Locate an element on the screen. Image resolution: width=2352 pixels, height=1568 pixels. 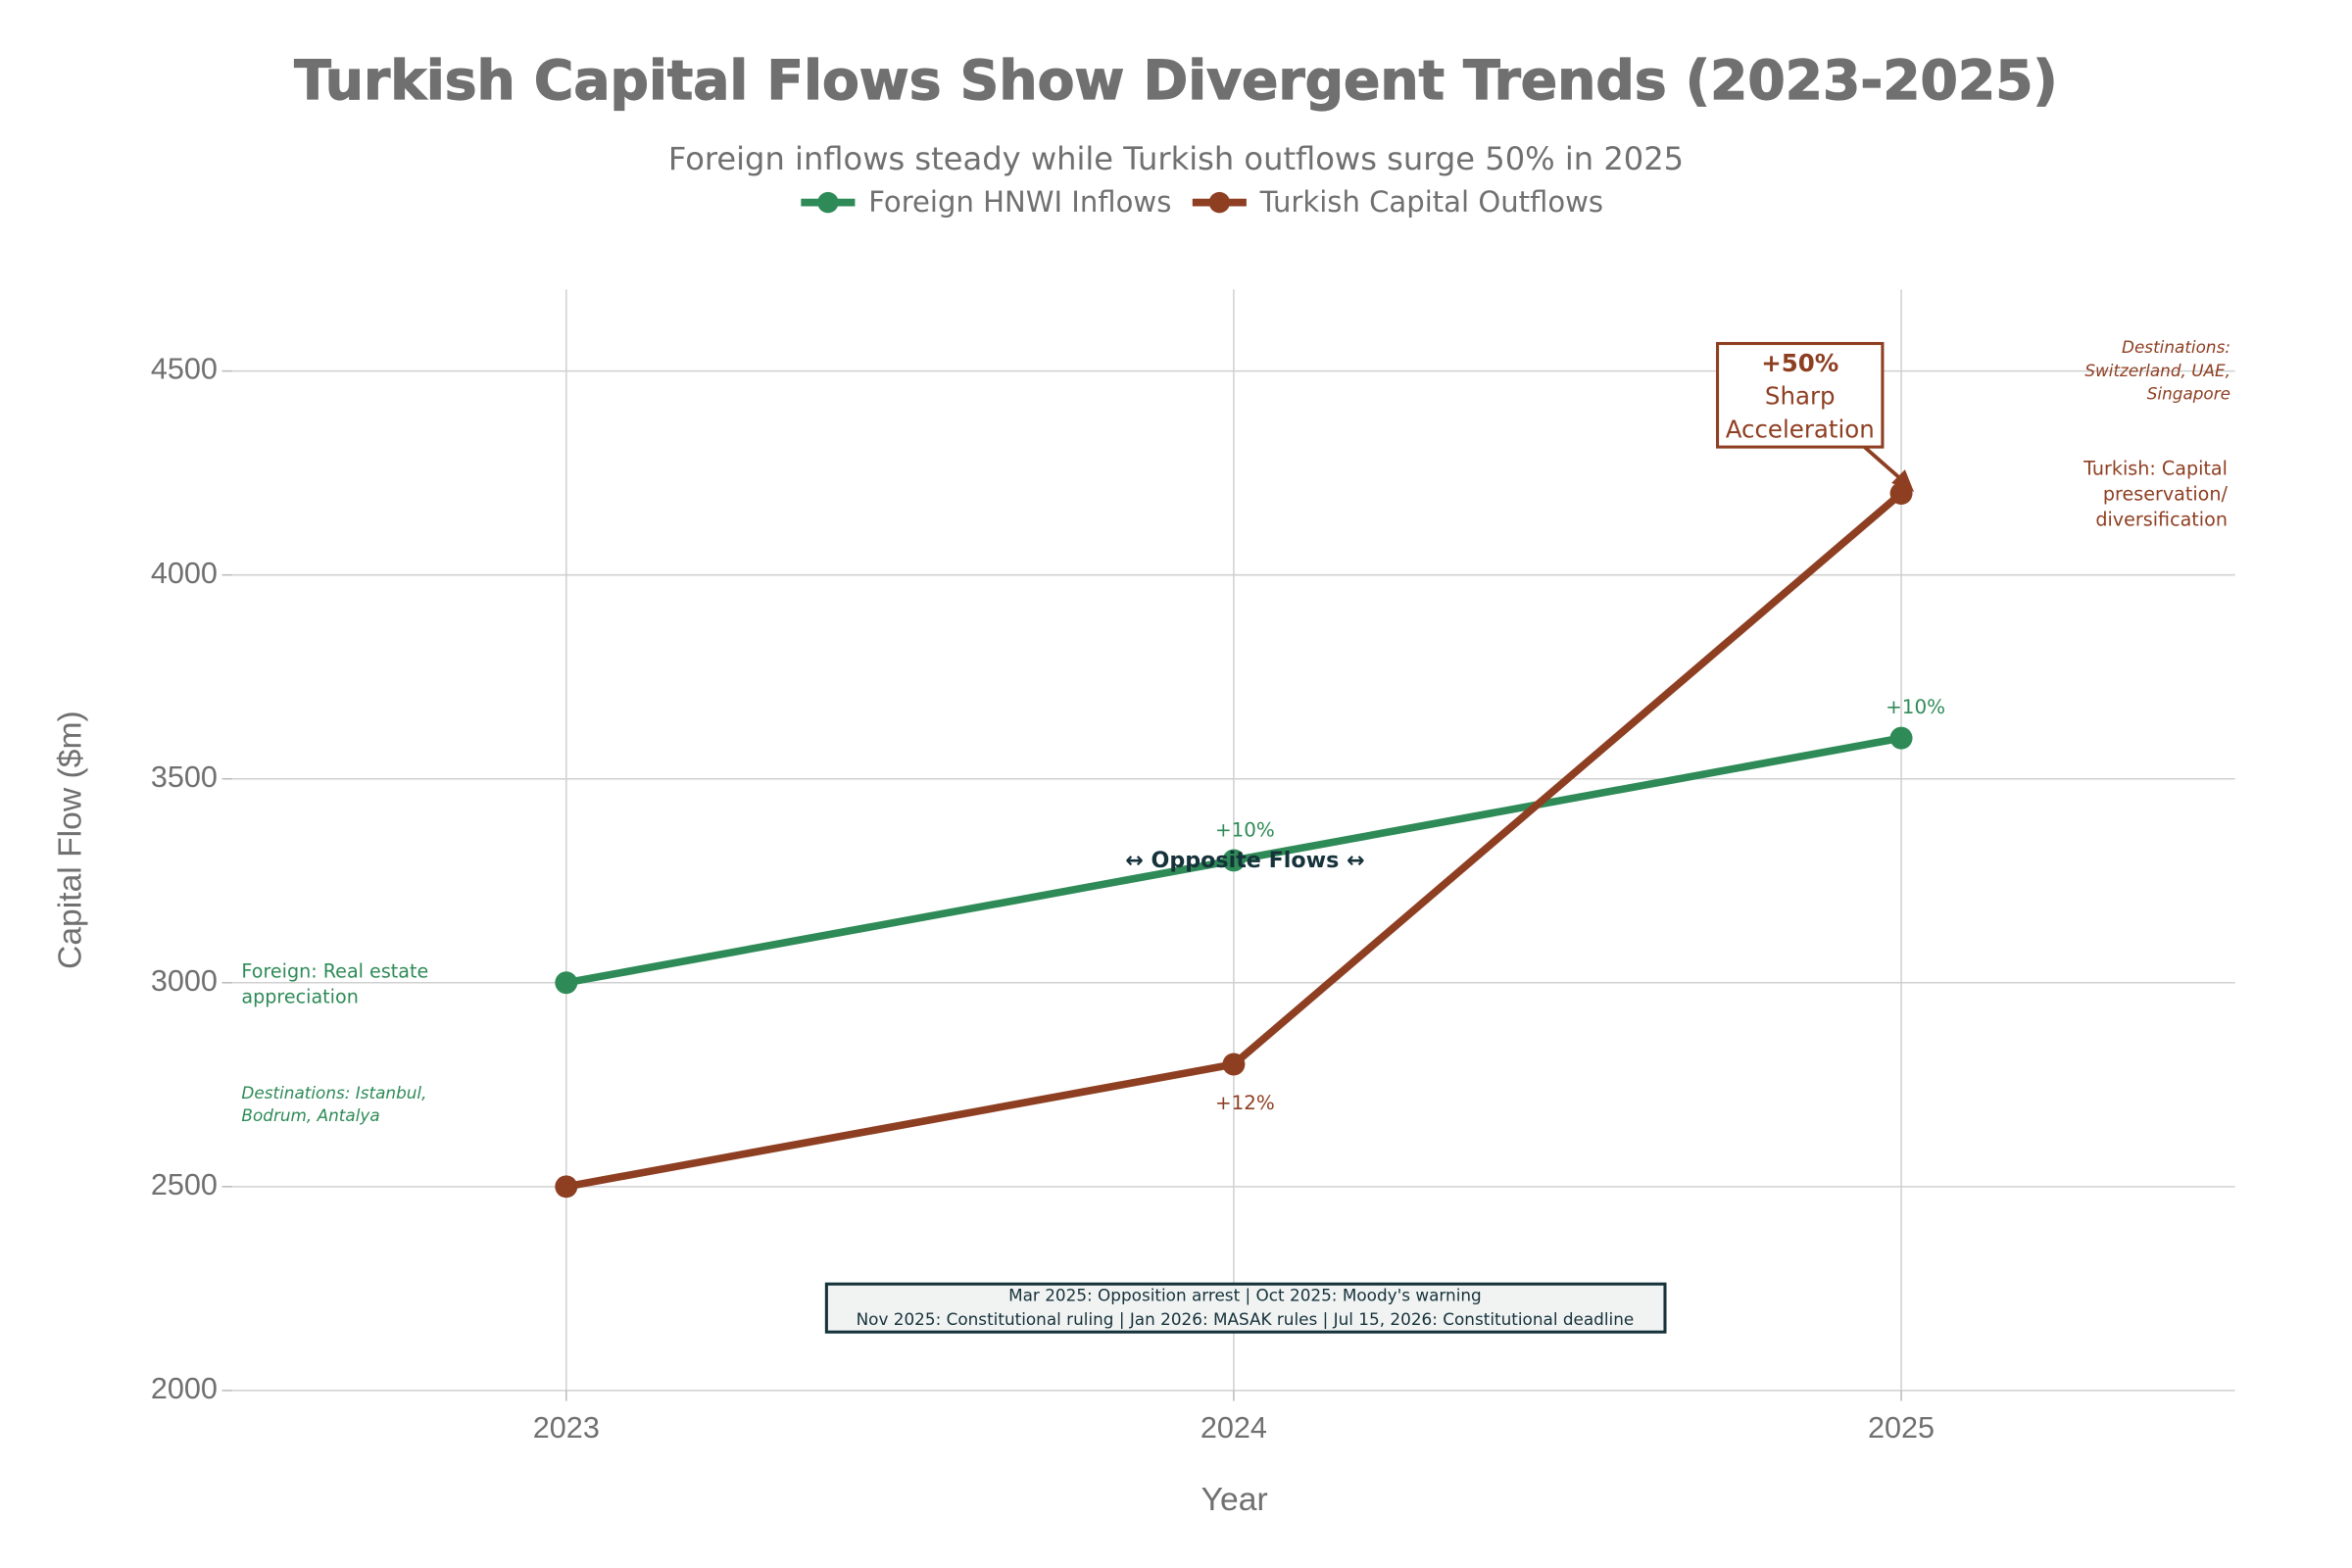
y-tick-label: 4500 is located at coordinates (184, 369).